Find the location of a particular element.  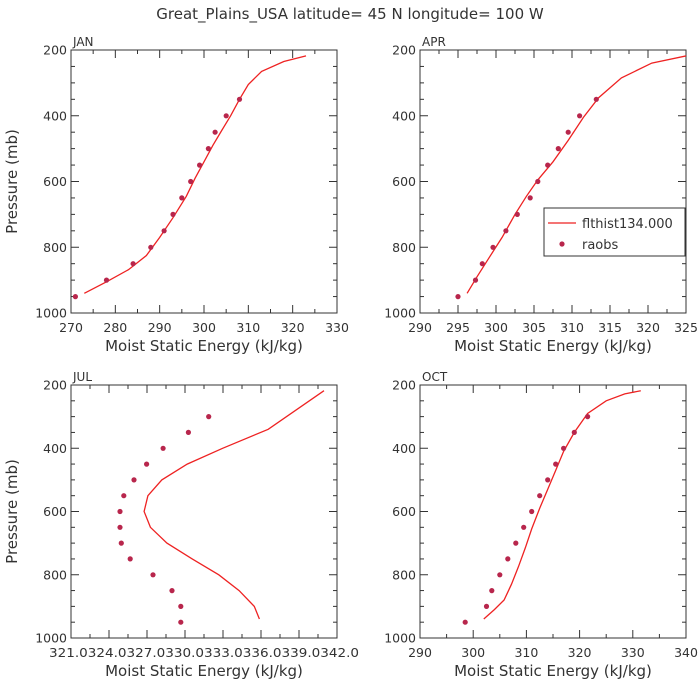

legend: flthist134.000 raobs is located at coordinates (614, 232).